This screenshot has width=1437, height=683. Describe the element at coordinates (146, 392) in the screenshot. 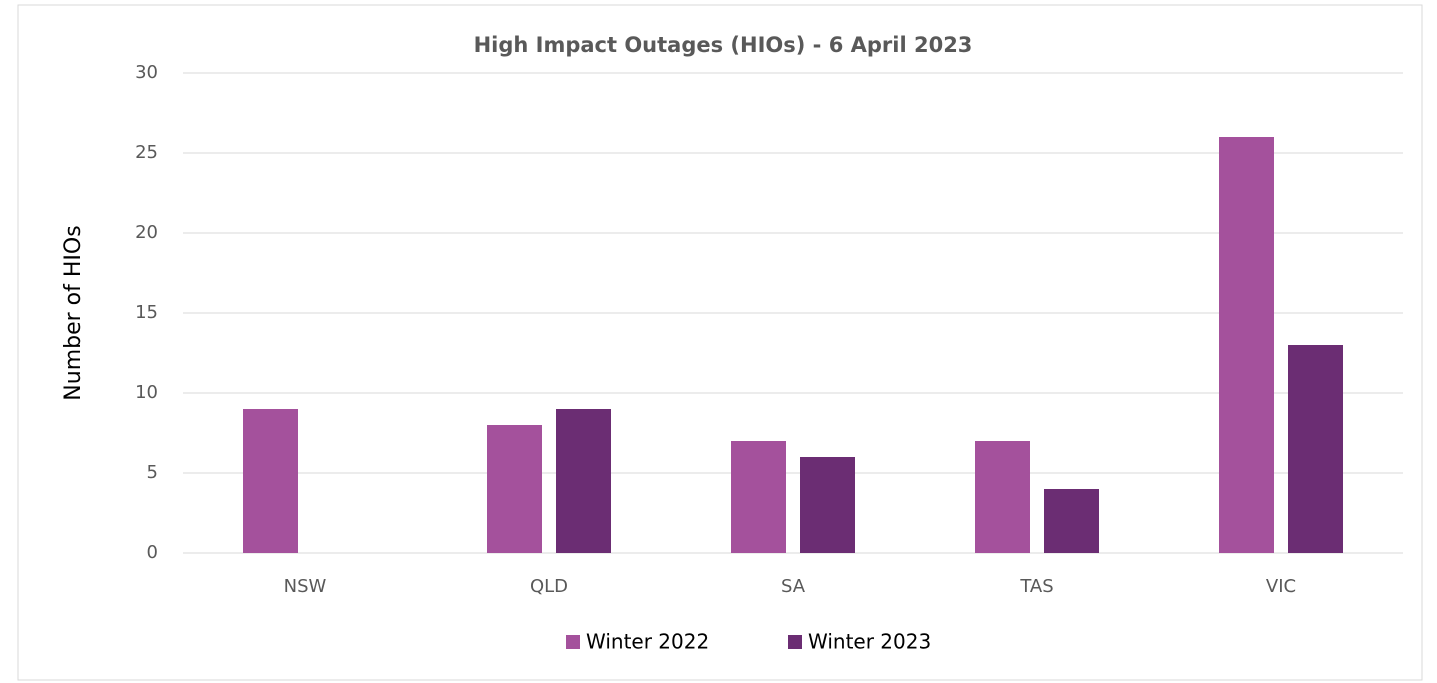

I see `y-tick-label: 10` at that location.